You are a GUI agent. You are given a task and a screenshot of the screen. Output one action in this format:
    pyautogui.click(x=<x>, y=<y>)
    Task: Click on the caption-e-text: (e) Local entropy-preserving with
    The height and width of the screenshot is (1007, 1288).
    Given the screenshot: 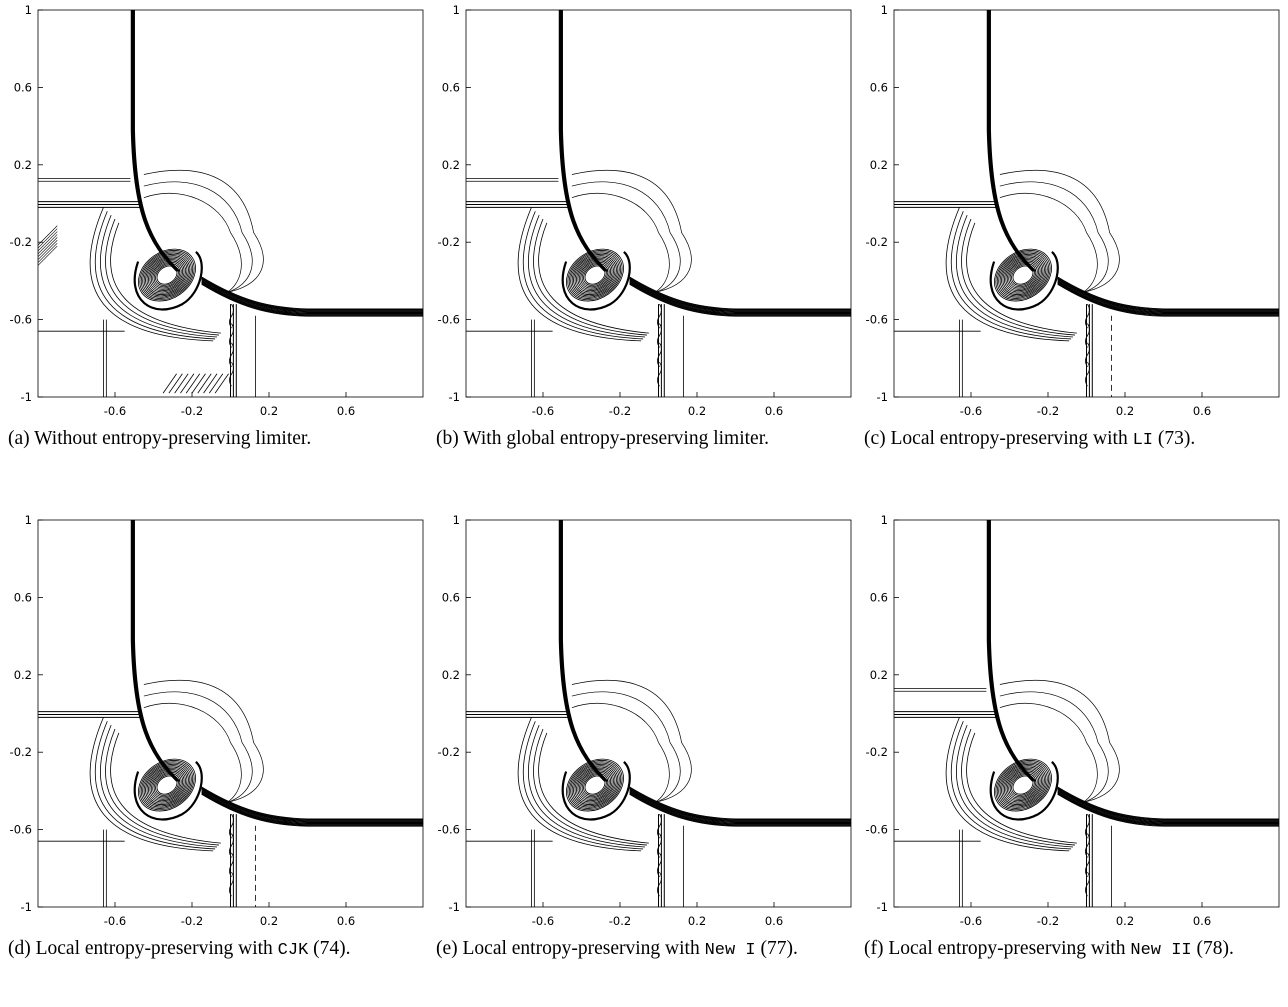 What is the action you would take?
    pyautogui.click(x=570, y=948)
    